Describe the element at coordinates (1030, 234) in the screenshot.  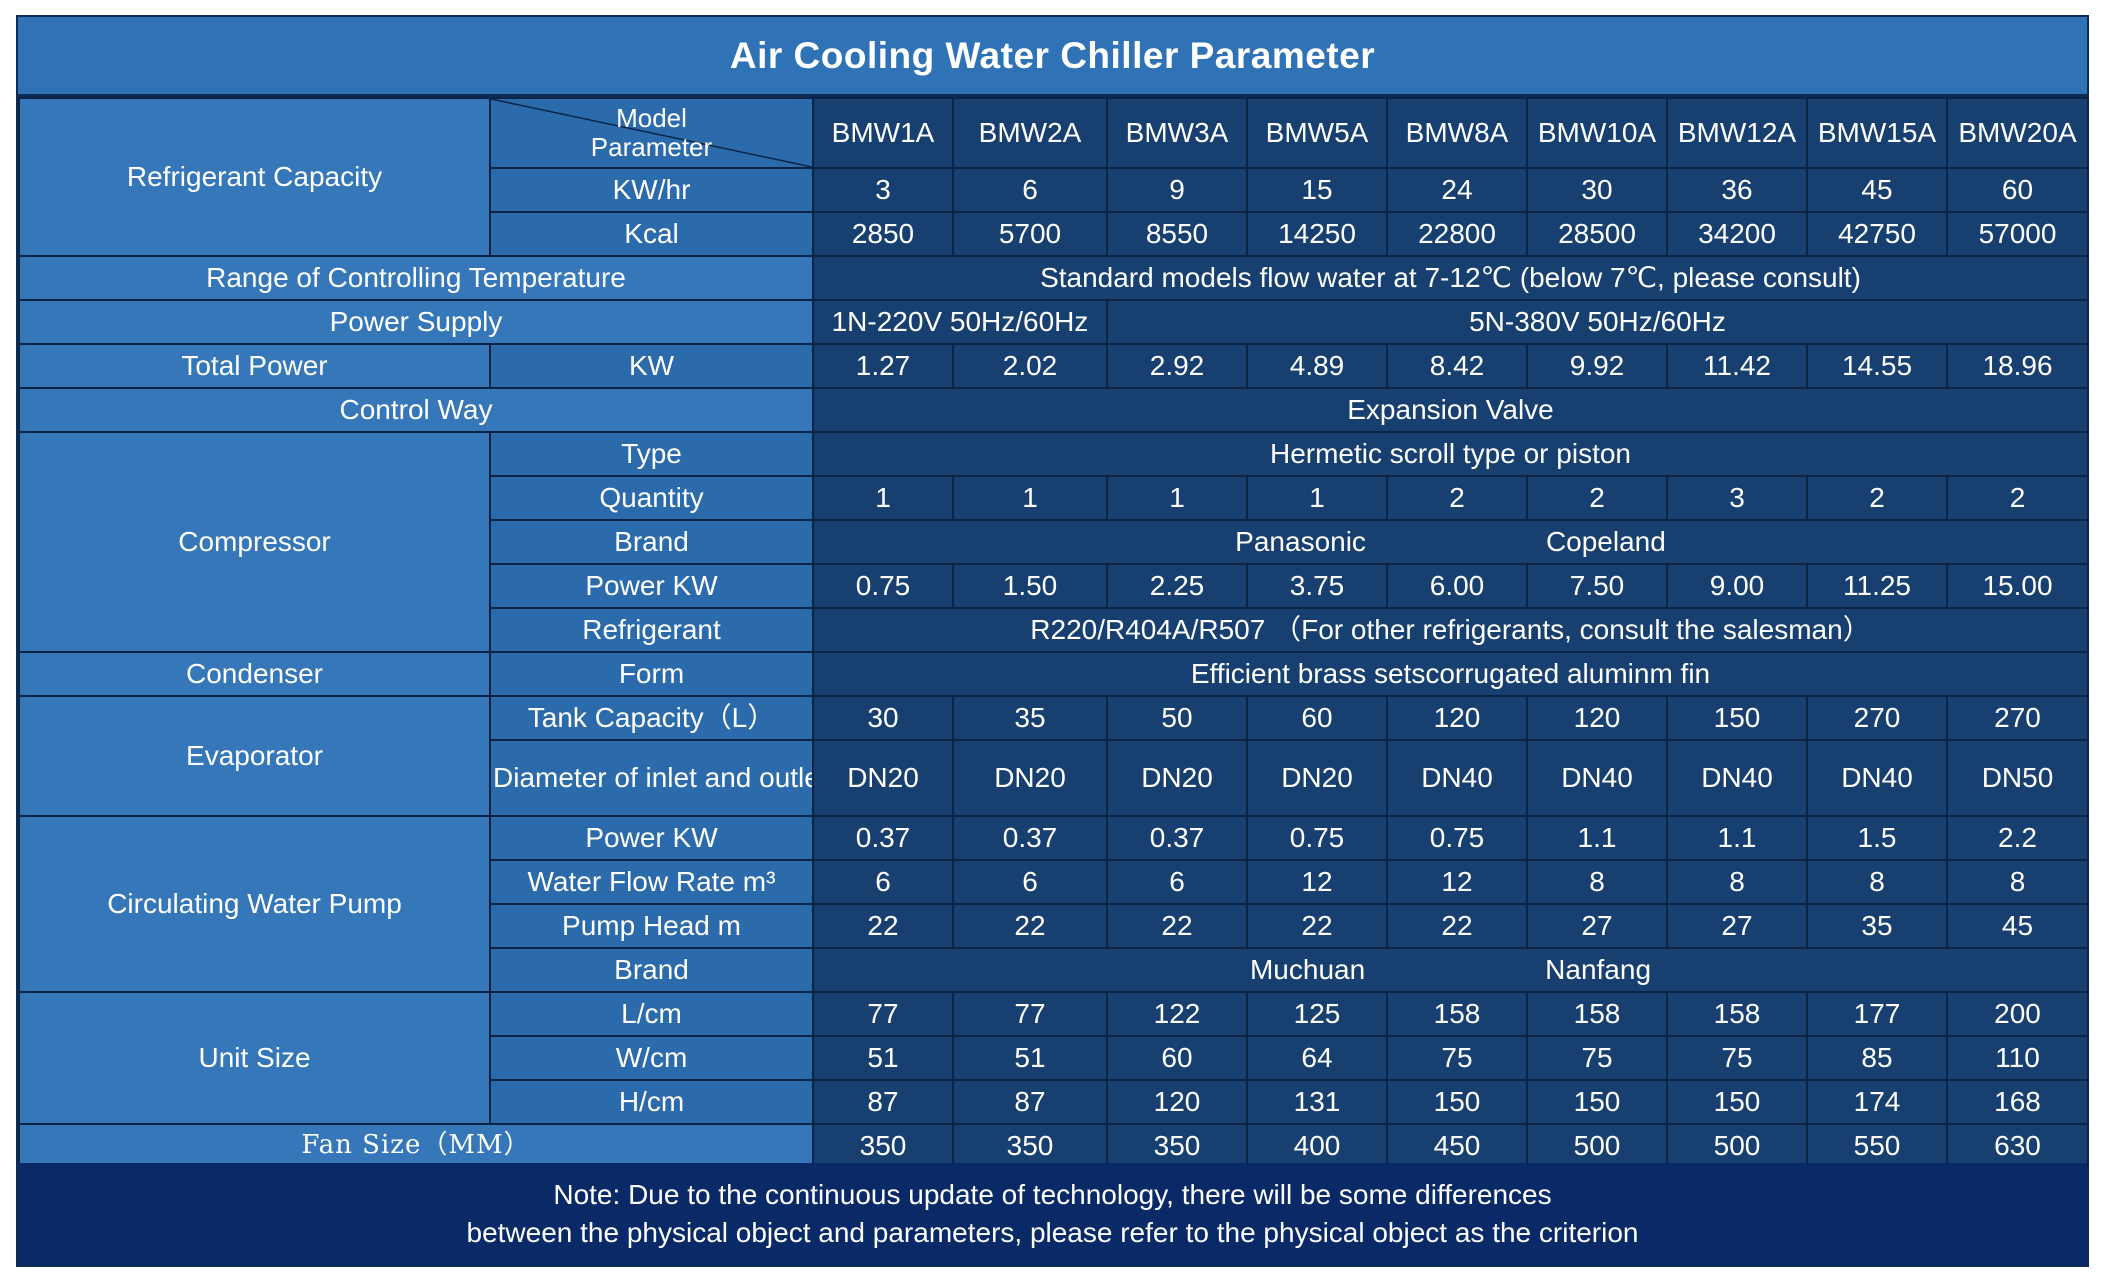
I see `value-cell: 5700` at that location.